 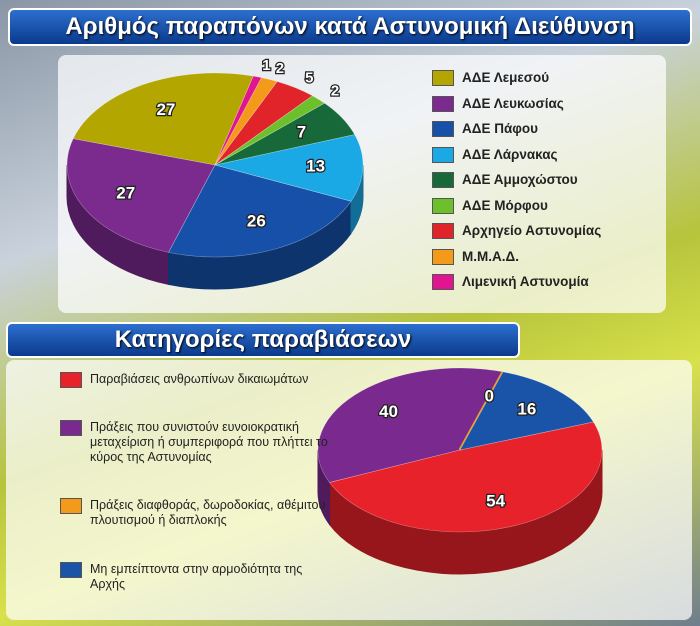 I want to click on data-label: 7, so click(x=301, y=131).